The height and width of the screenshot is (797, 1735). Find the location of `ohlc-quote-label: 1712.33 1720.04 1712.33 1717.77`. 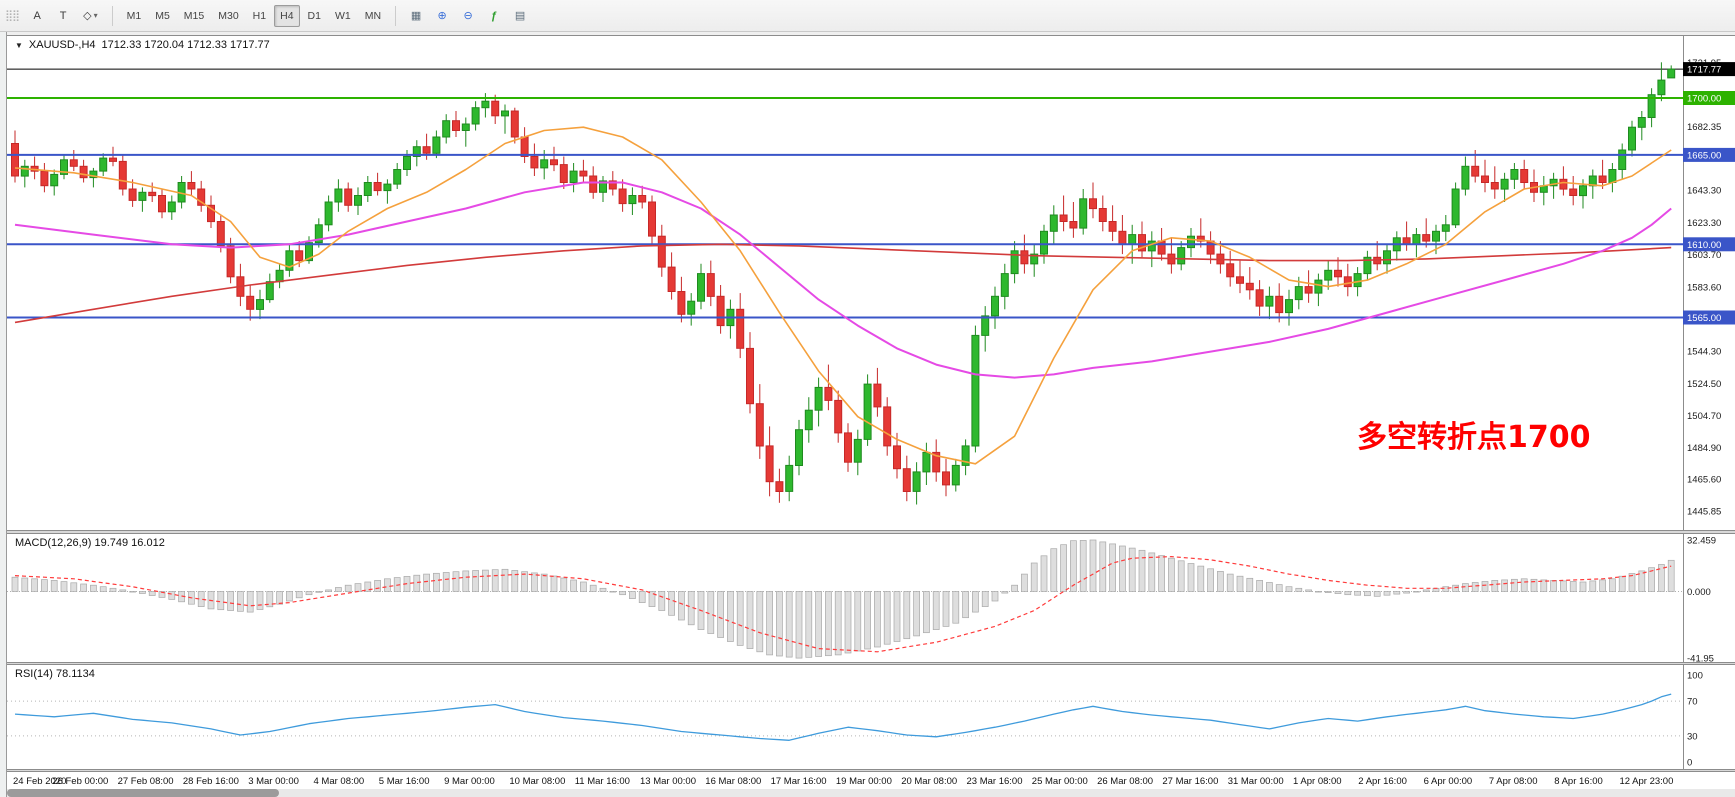

ohlc-quote-label: 1712.33 1720.04 1712.33 1717.77 is located at coordinates (185, 45).